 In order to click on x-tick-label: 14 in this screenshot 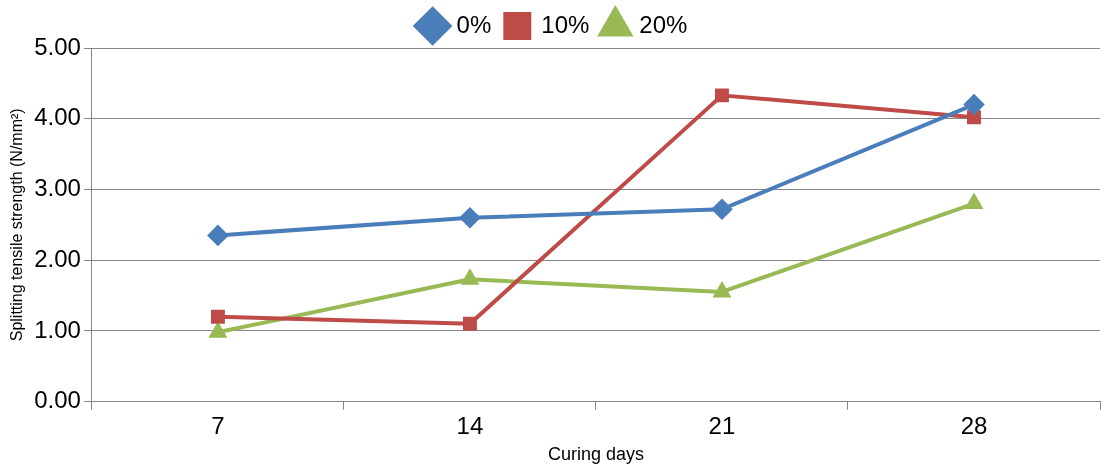, I will do `click(470, 425)`.